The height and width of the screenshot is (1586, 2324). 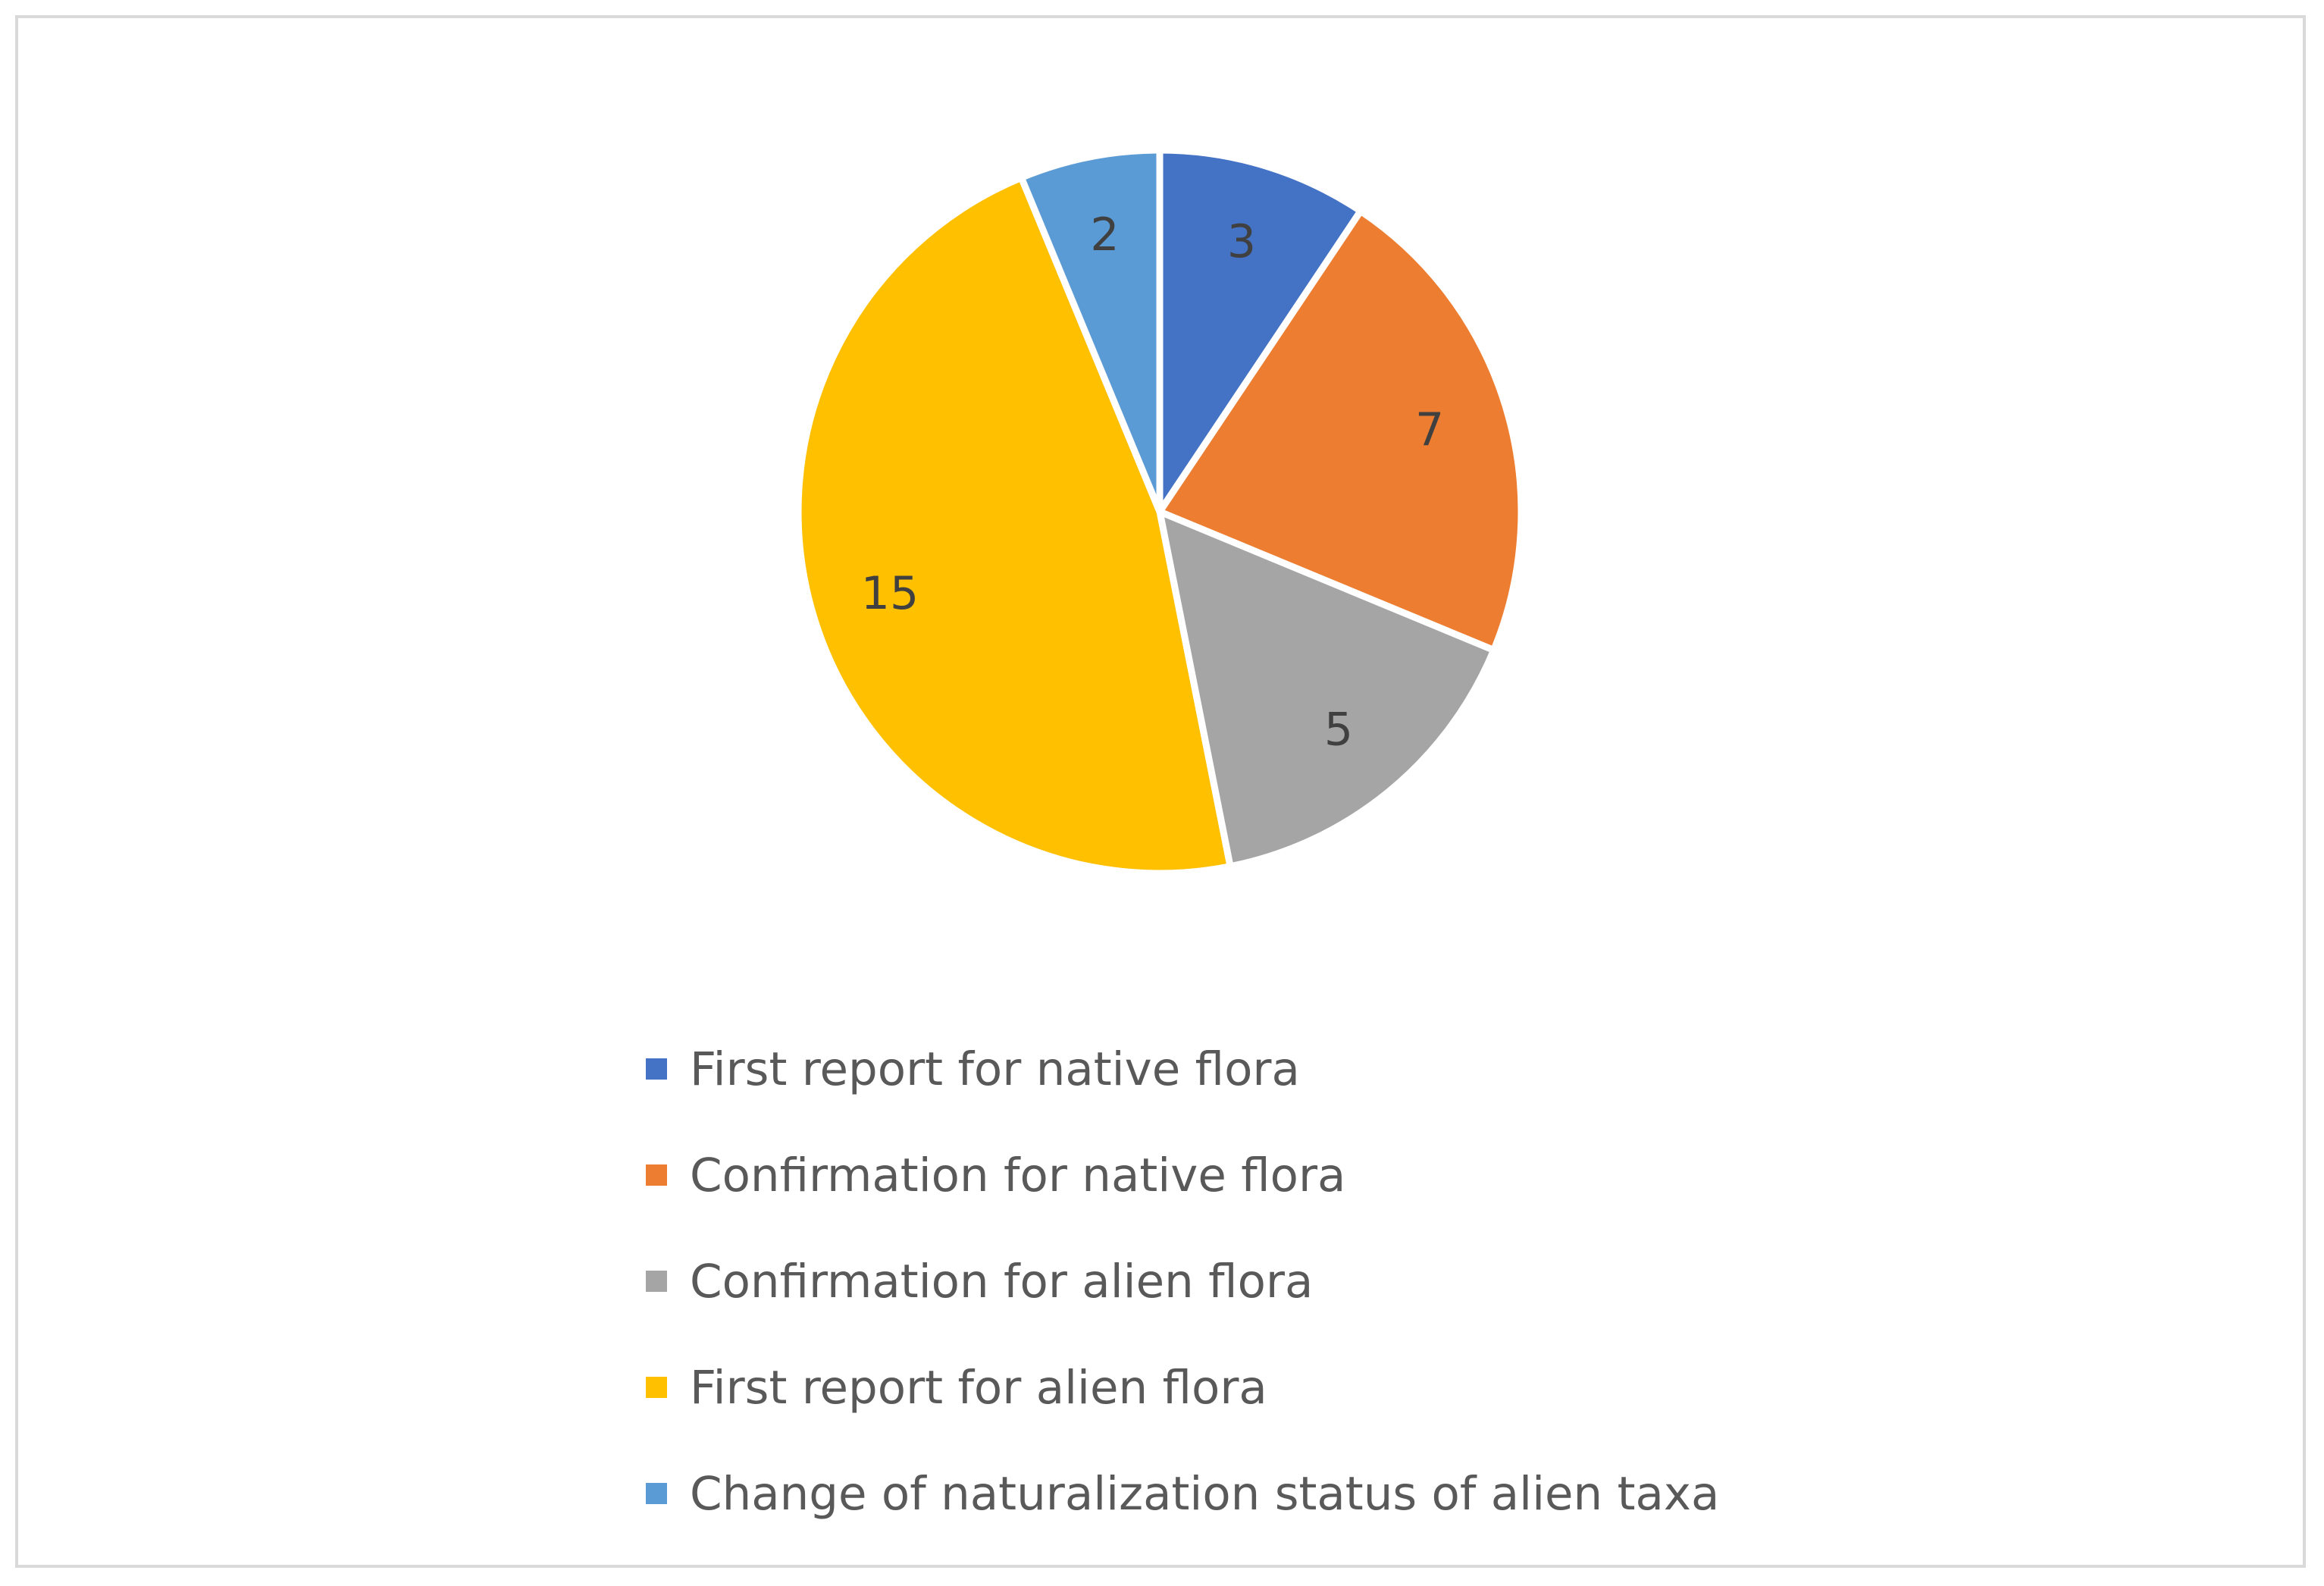 I want to click on legend-item-1: First report for native flora, so click(x=1328, y=1069).